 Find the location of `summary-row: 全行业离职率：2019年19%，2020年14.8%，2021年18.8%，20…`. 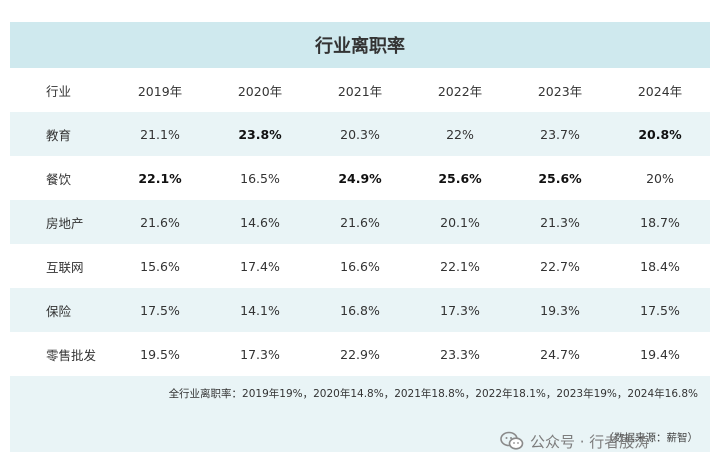

summary-row: 全行业离职率：2019年19%，2020年14.8%，2021年18.8%，20… is located at coordinates (360, 393).